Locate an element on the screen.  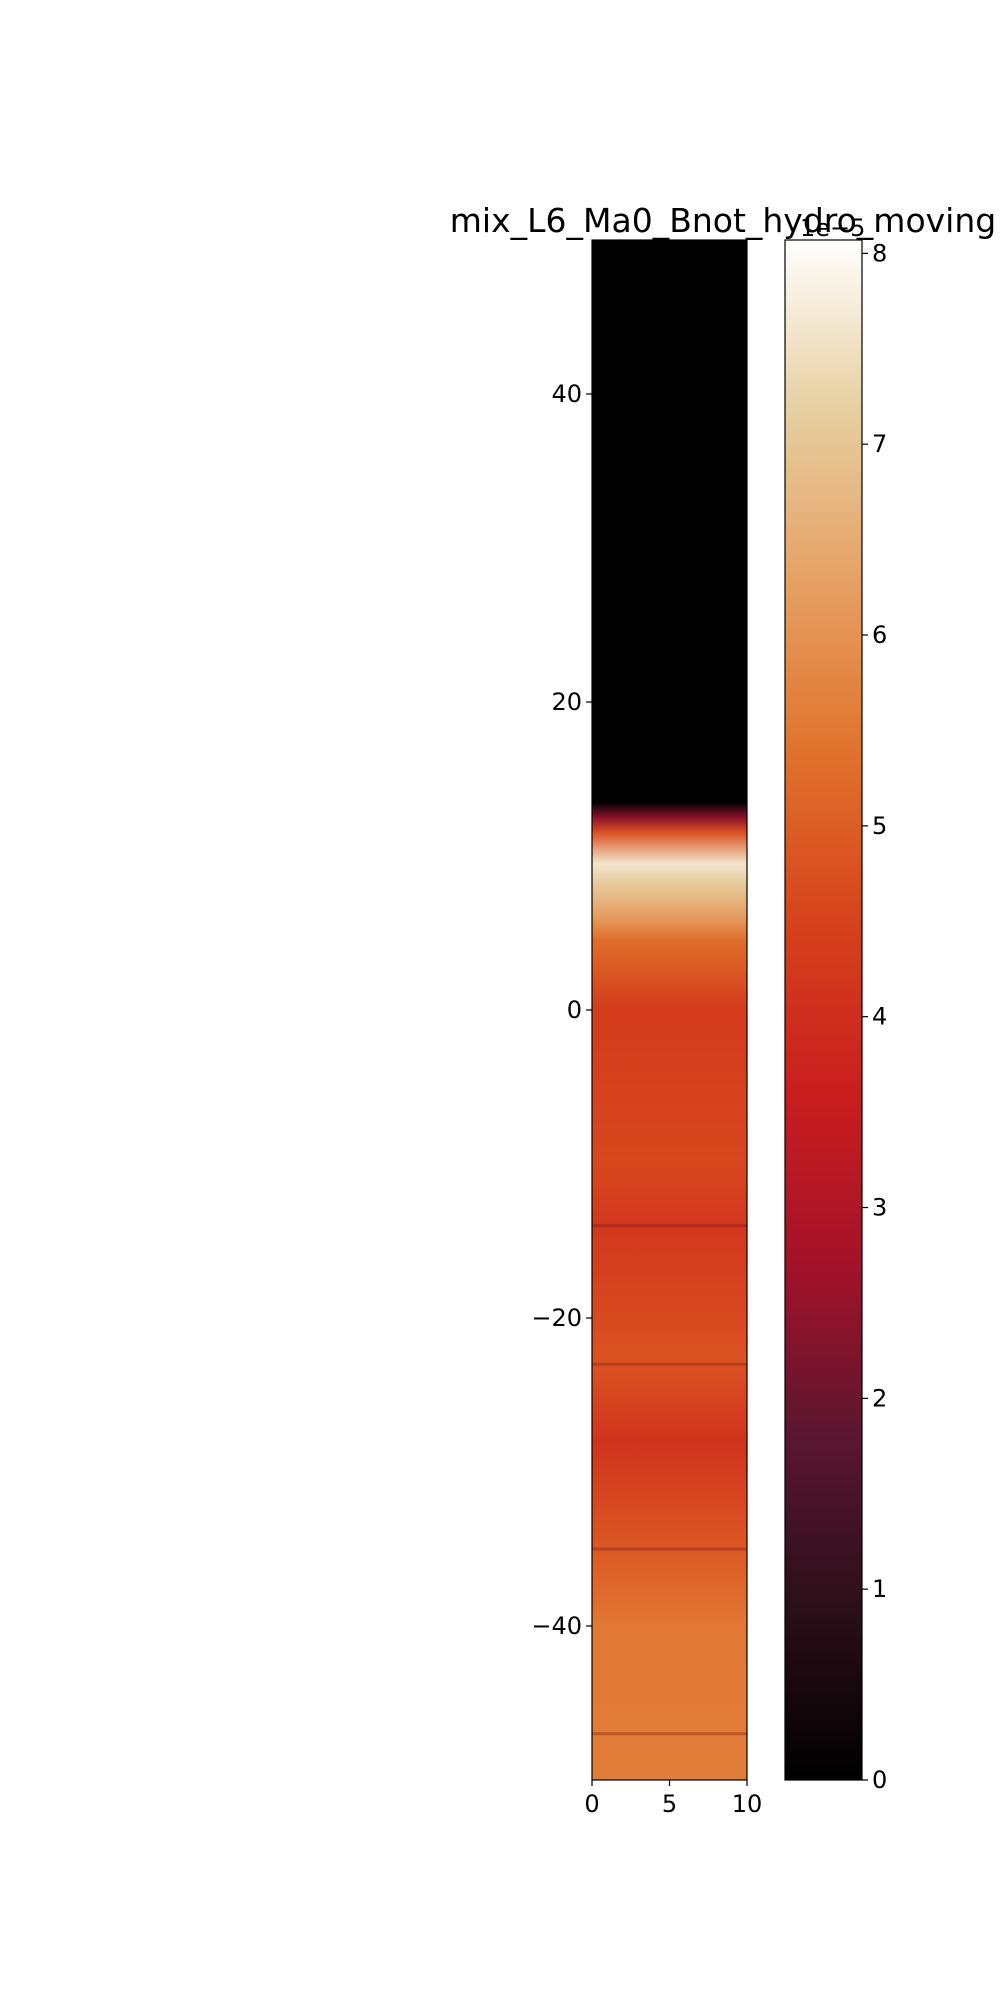
y-axis: −40 −20 0 20 40 is located at coordinates (561, 1010).